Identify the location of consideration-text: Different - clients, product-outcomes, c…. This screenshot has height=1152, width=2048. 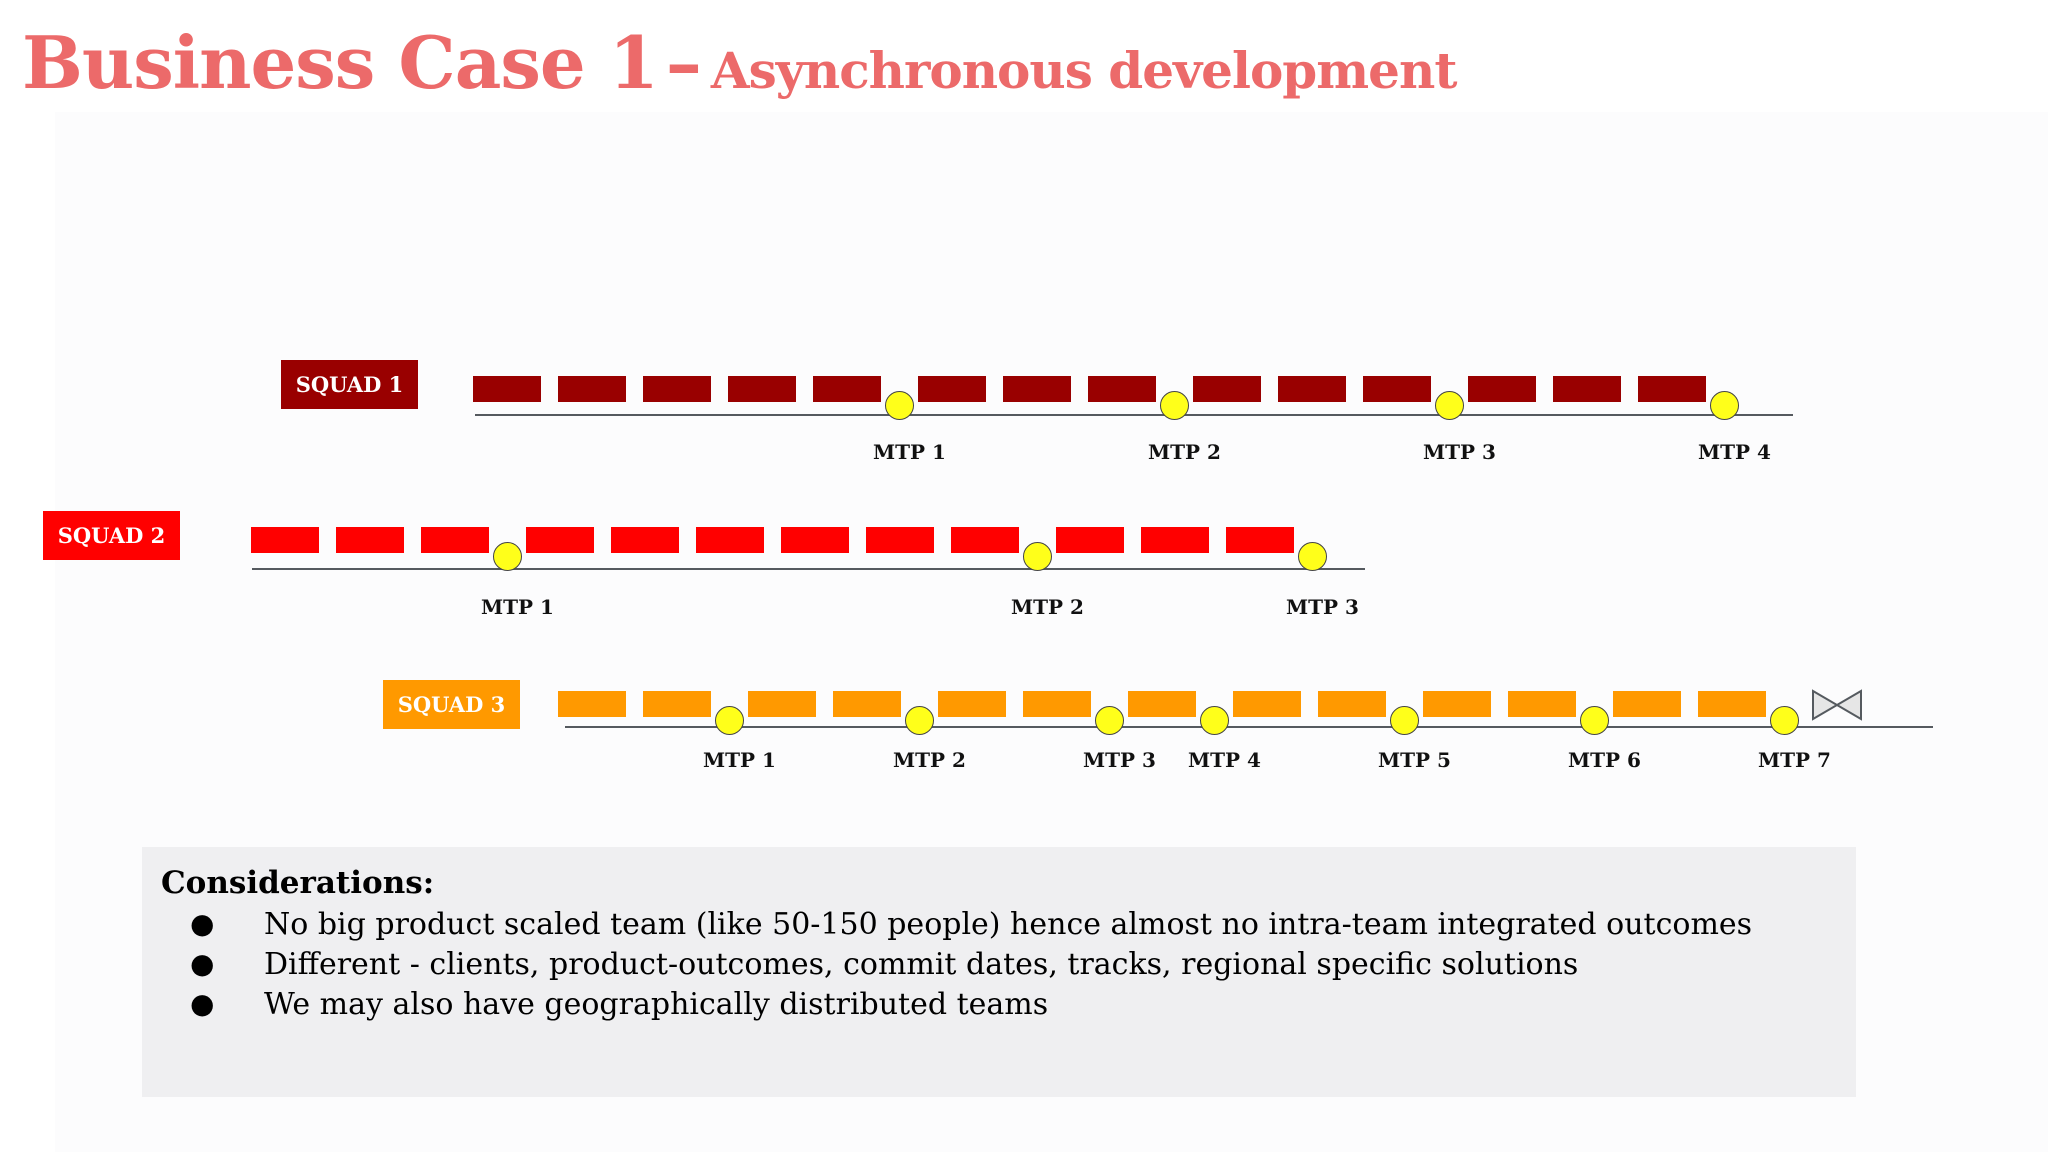
(921, 964).